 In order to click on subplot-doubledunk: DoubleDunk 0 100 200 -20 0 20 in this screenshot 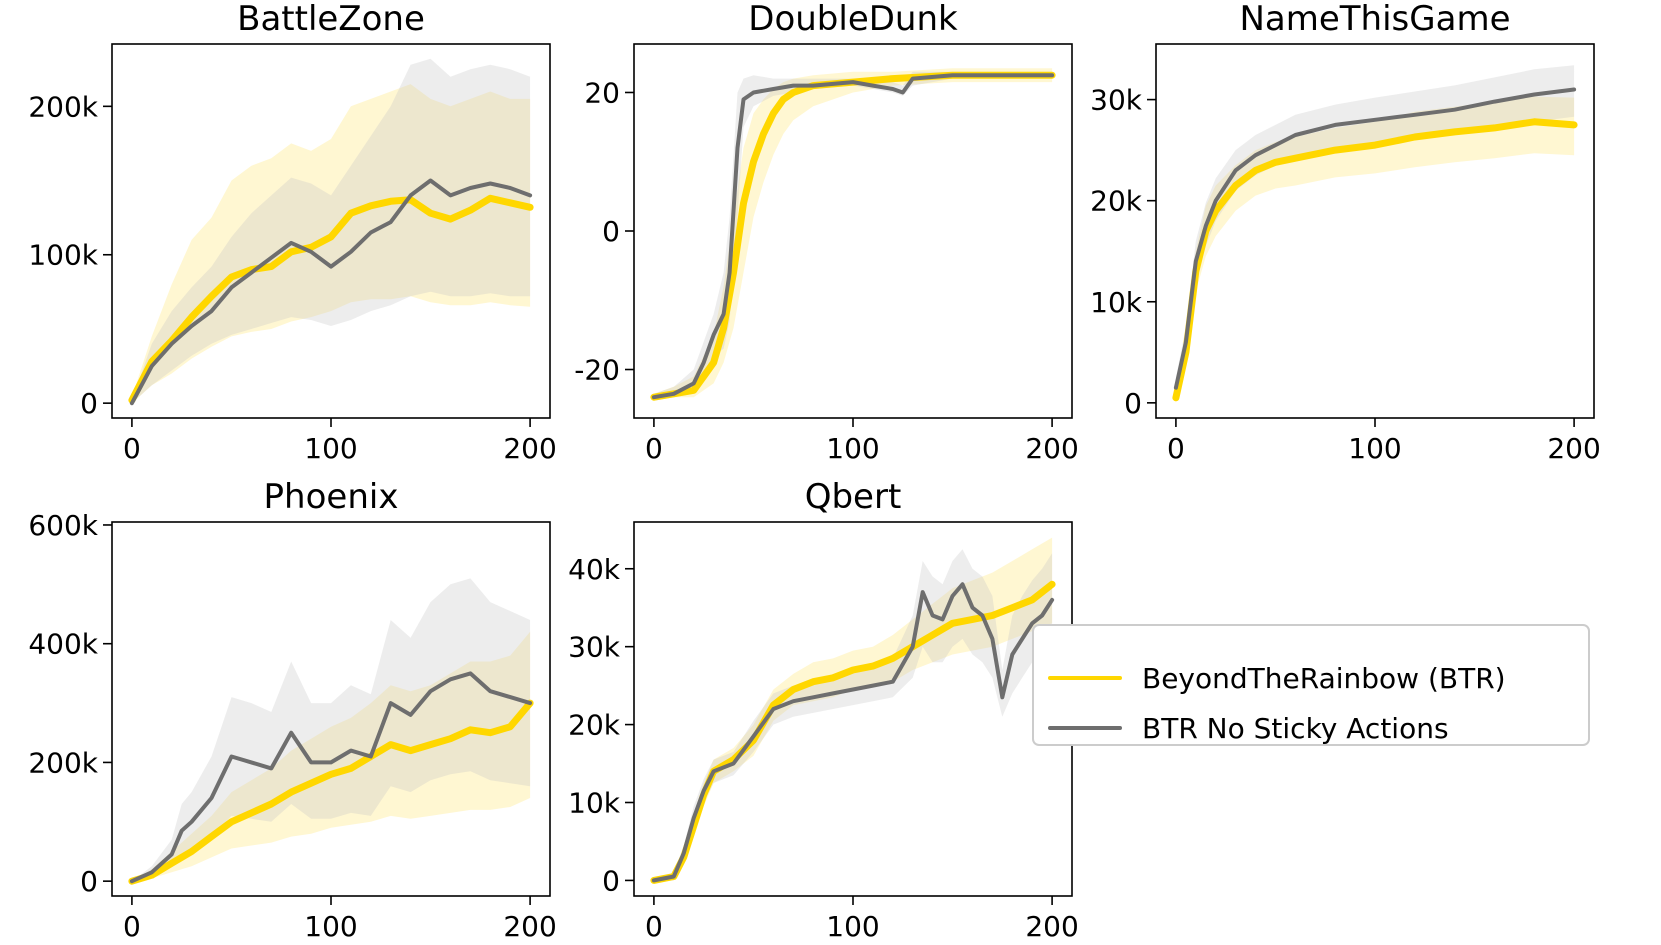, I will do `click(826, 232)`.